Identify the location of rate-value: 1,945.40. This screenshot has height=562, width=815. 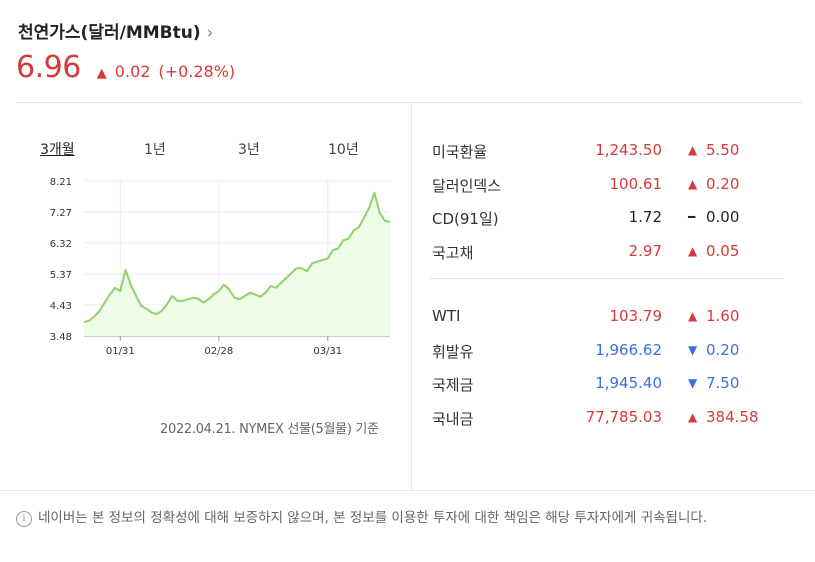
(628, 383).